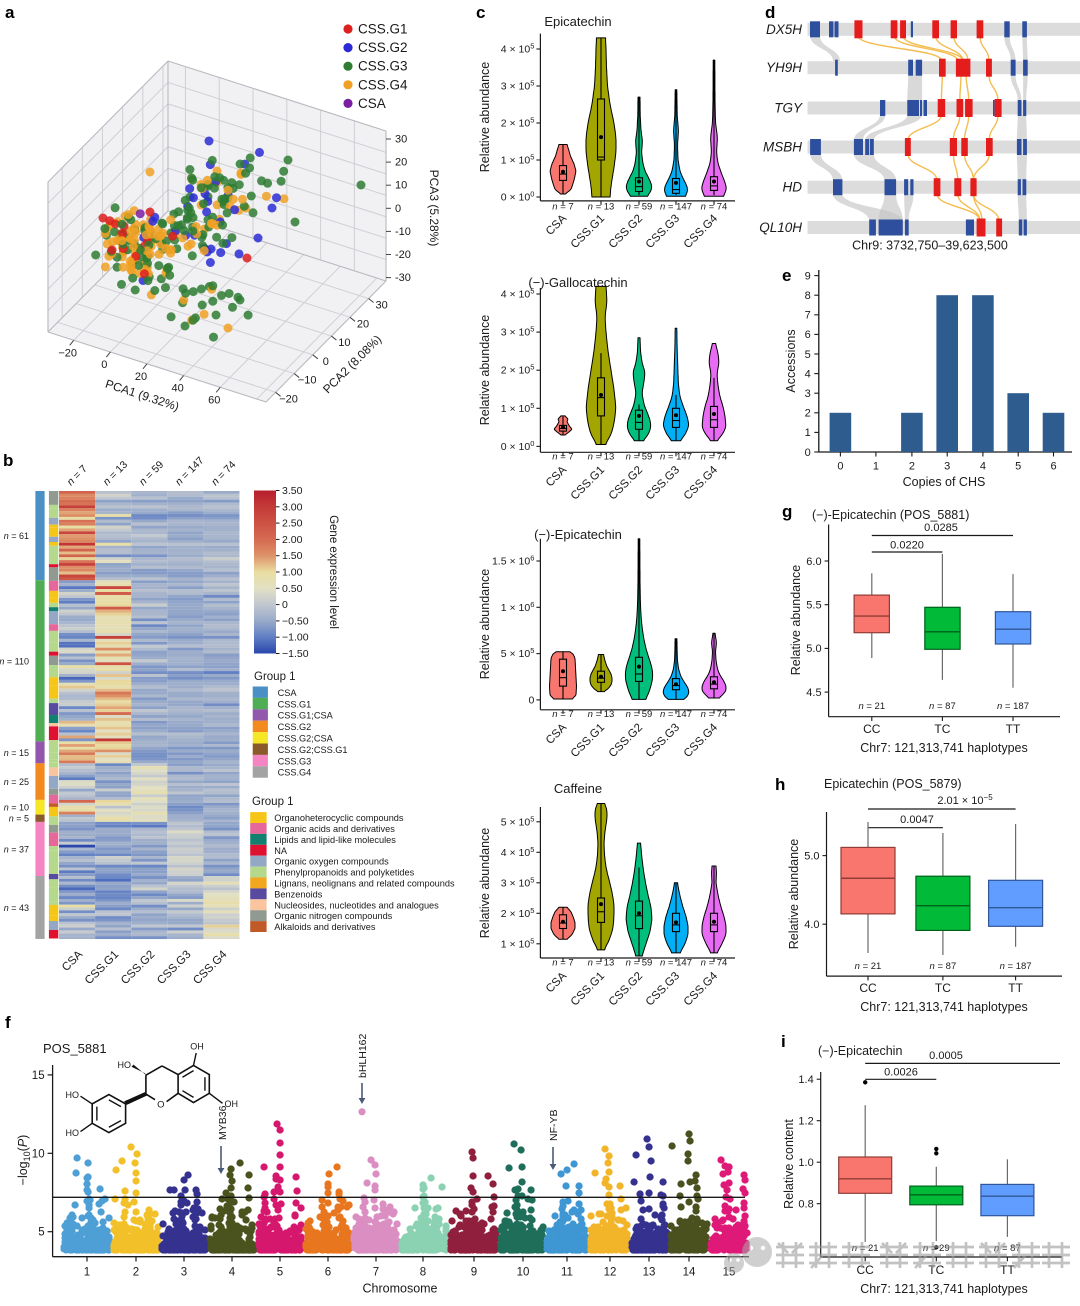 The height and width of the screenshot is (1306, 1080). What do you see at coordinates (554, 1126) in the screenshot?
I see `svg-text: NF-YB` at bounding box center [554, 1126].